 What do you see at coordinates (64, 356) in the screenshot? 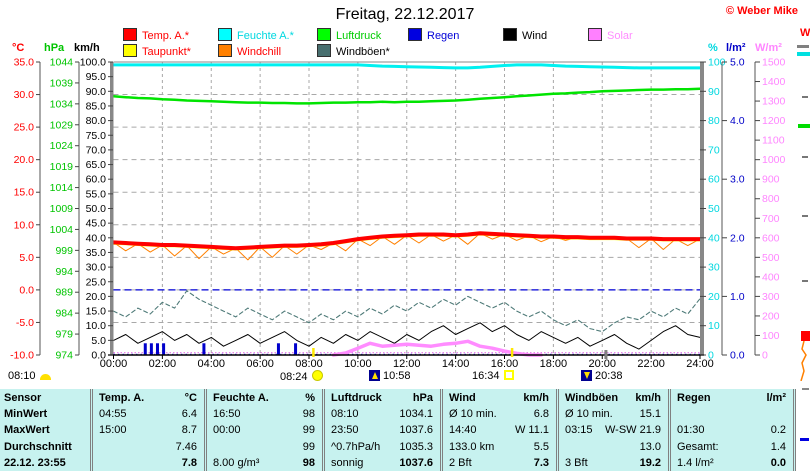
I see `tick-label-pressure: 974` at bounding box center [64, 356].